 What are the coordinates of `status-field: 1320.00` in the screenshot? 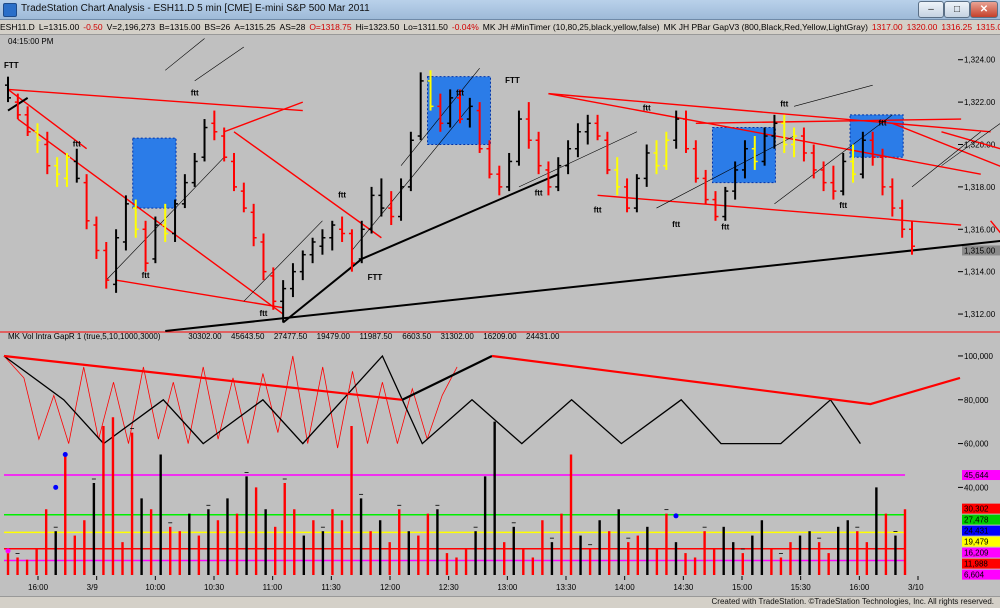 It's located at (922, 27).